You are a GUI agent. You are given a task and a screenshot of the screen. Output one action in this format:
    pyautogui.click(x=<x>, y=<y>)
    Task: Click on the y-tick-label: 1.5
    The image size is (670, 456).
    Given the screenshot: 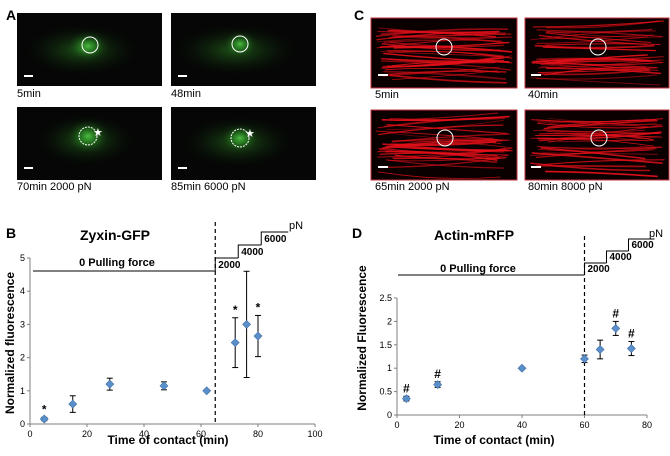 What is the action you would take?
    pyautogui.click(x=385, y=345)
    